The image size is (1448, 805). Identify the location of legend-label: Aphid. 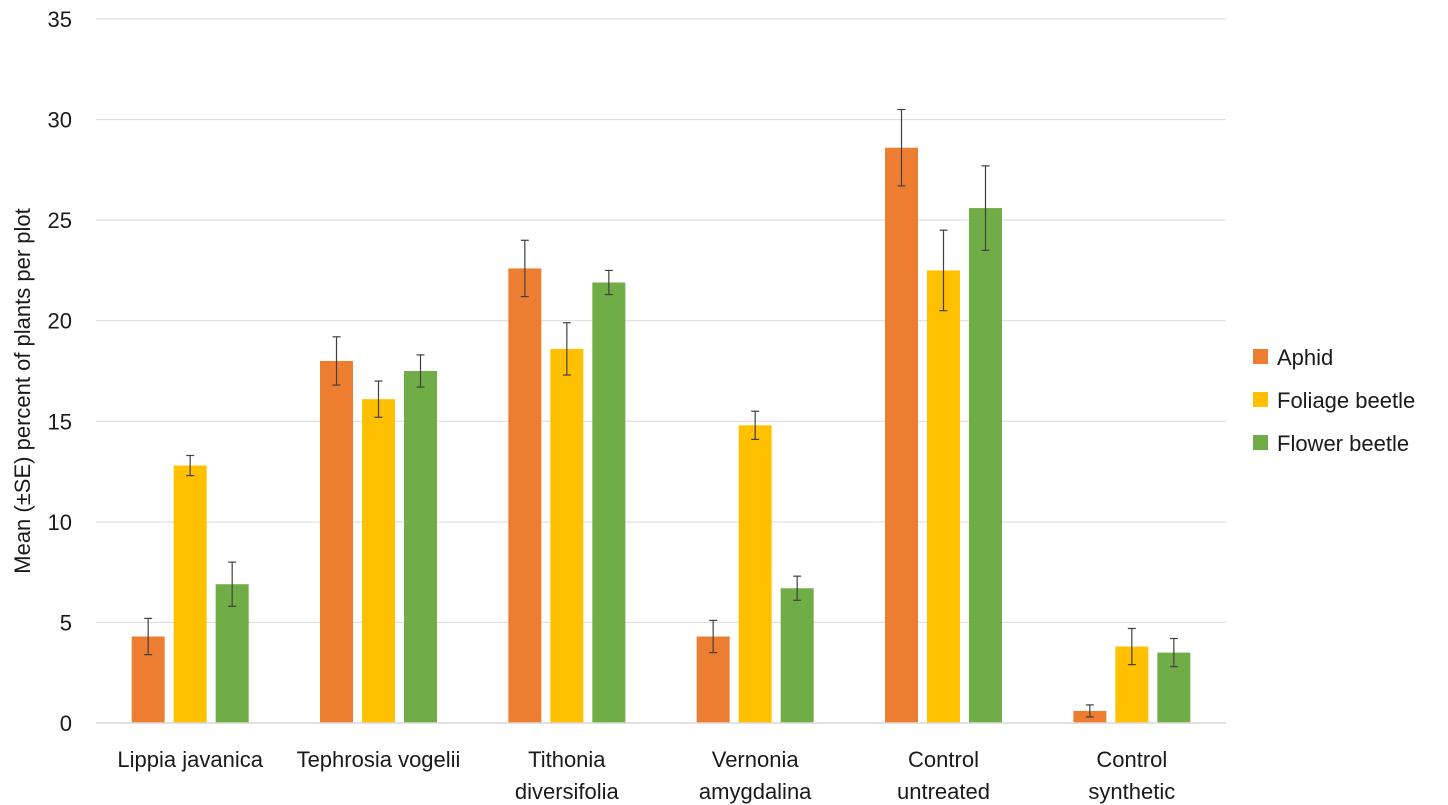
(1305, 357).